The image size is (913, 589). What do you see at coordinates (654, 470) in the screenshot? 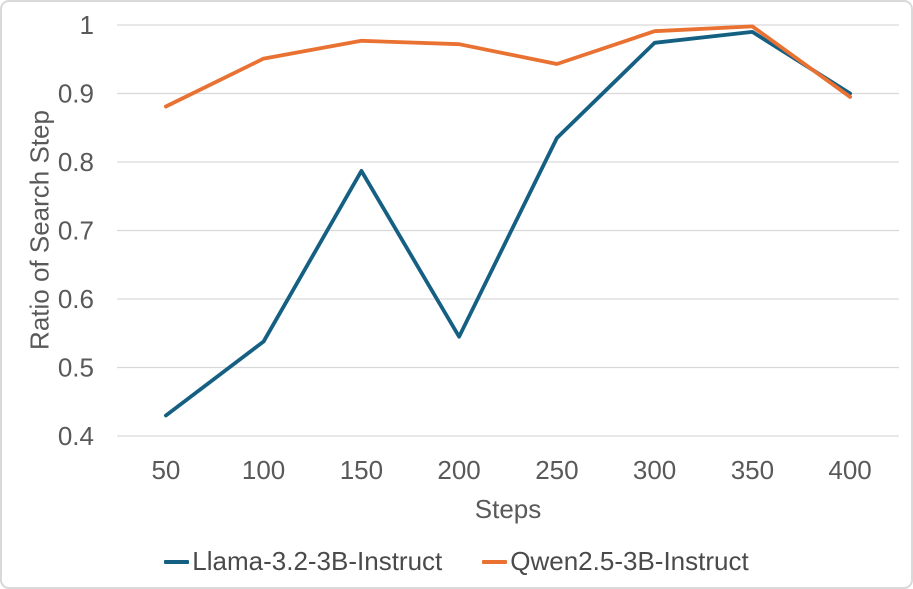
I see `x-tick-label: 300` at bounding box center [654, 470].